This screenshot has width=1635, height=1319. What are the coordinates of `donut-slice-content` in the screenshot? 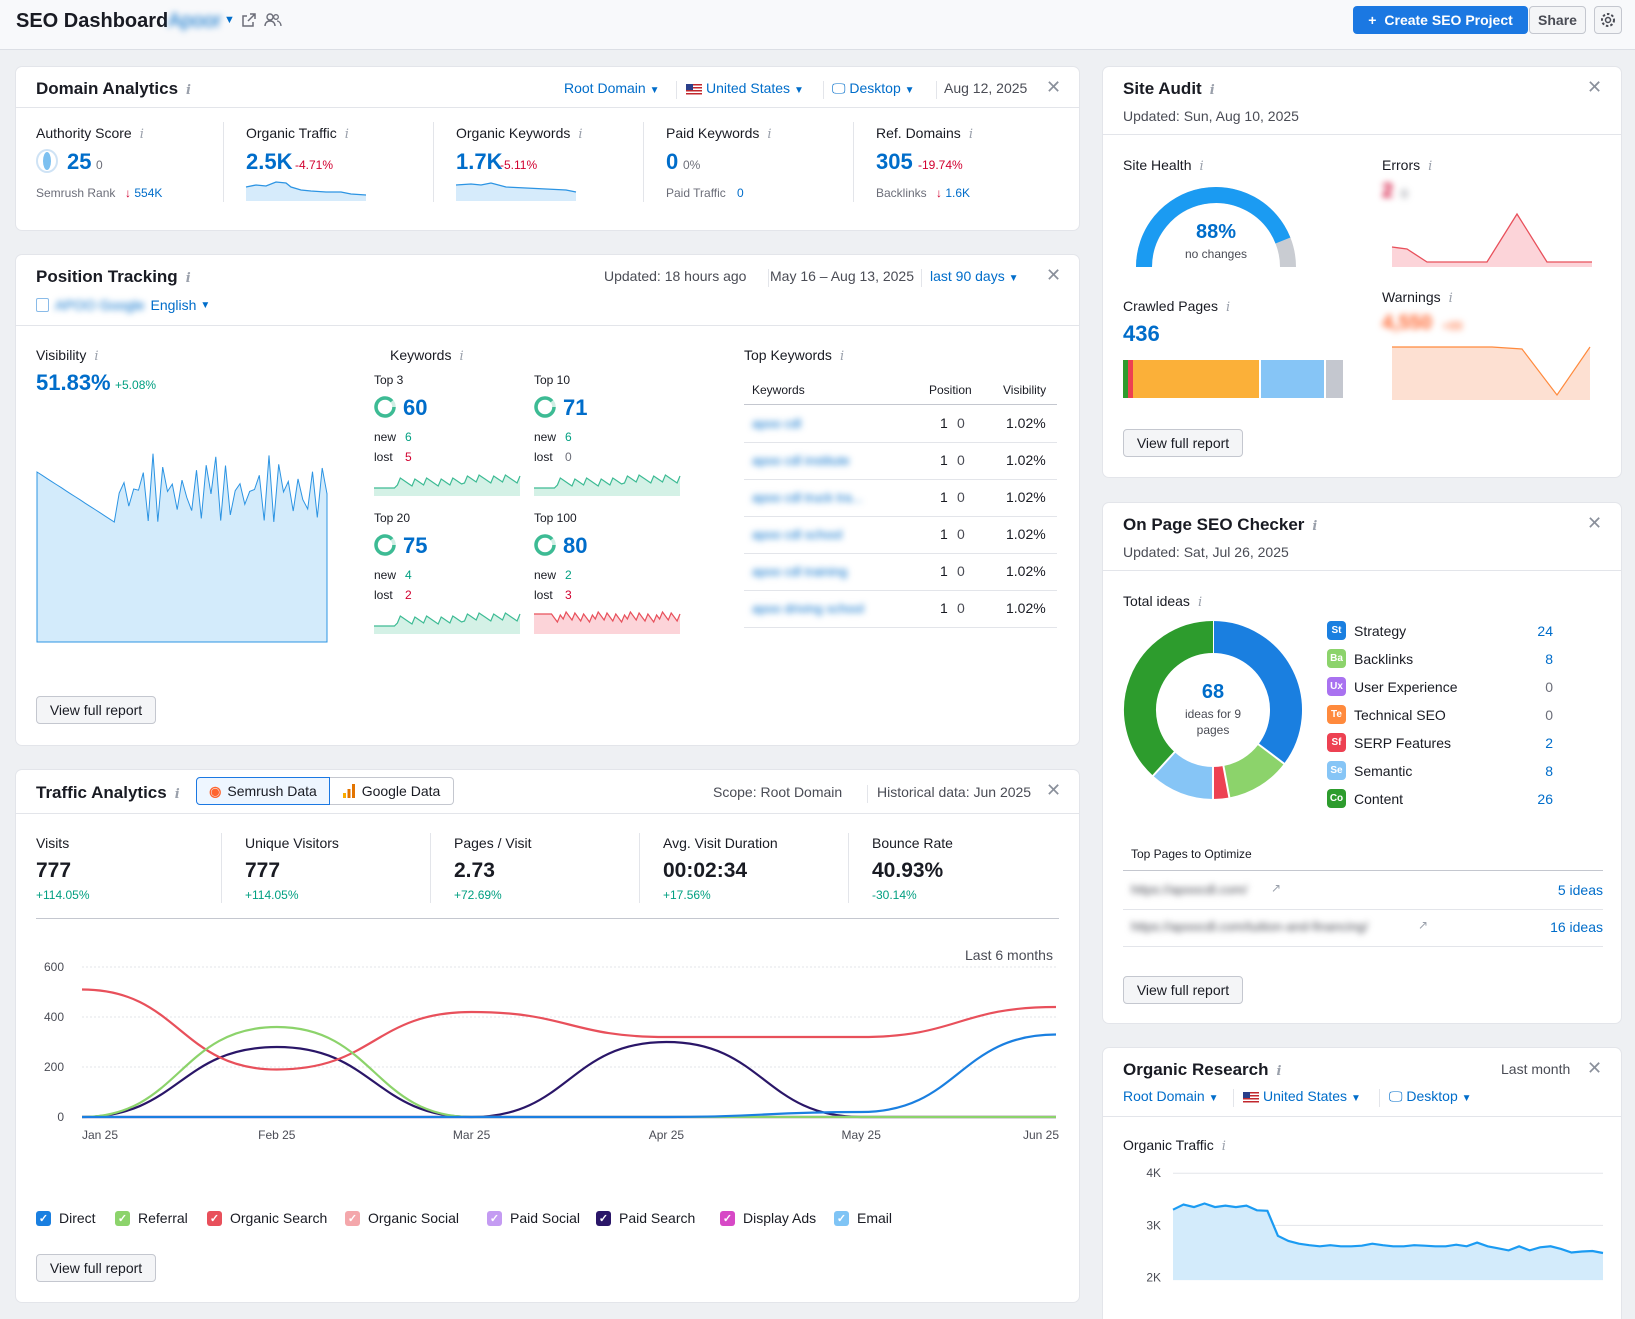 It's located at (1169, 698).